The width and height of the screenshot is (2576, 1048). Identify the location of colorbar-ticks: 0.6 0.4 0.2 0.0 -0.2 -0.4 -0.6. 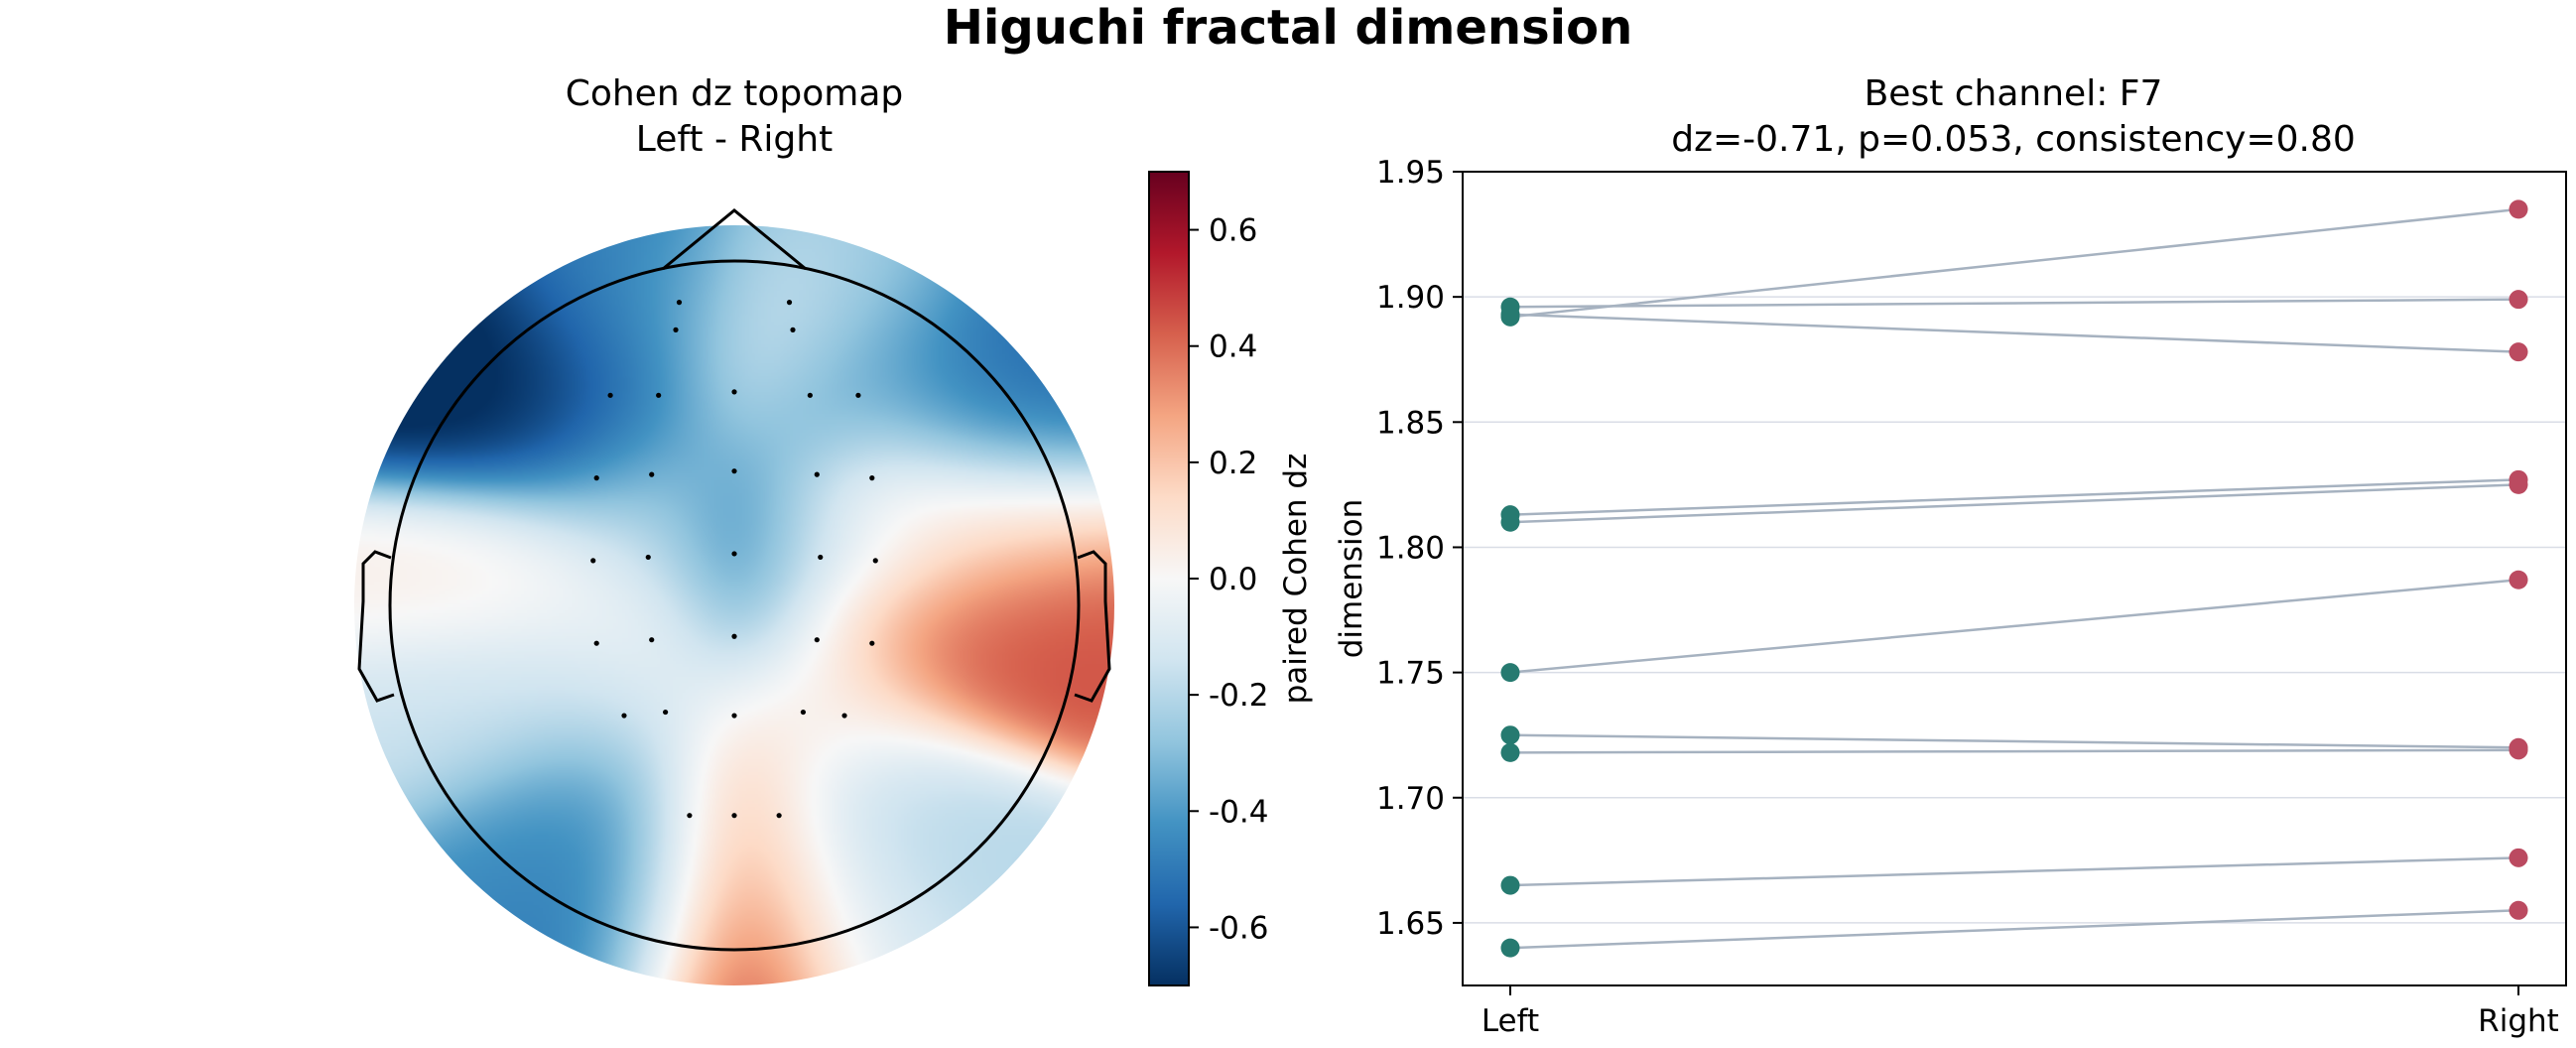
(1229, 579).